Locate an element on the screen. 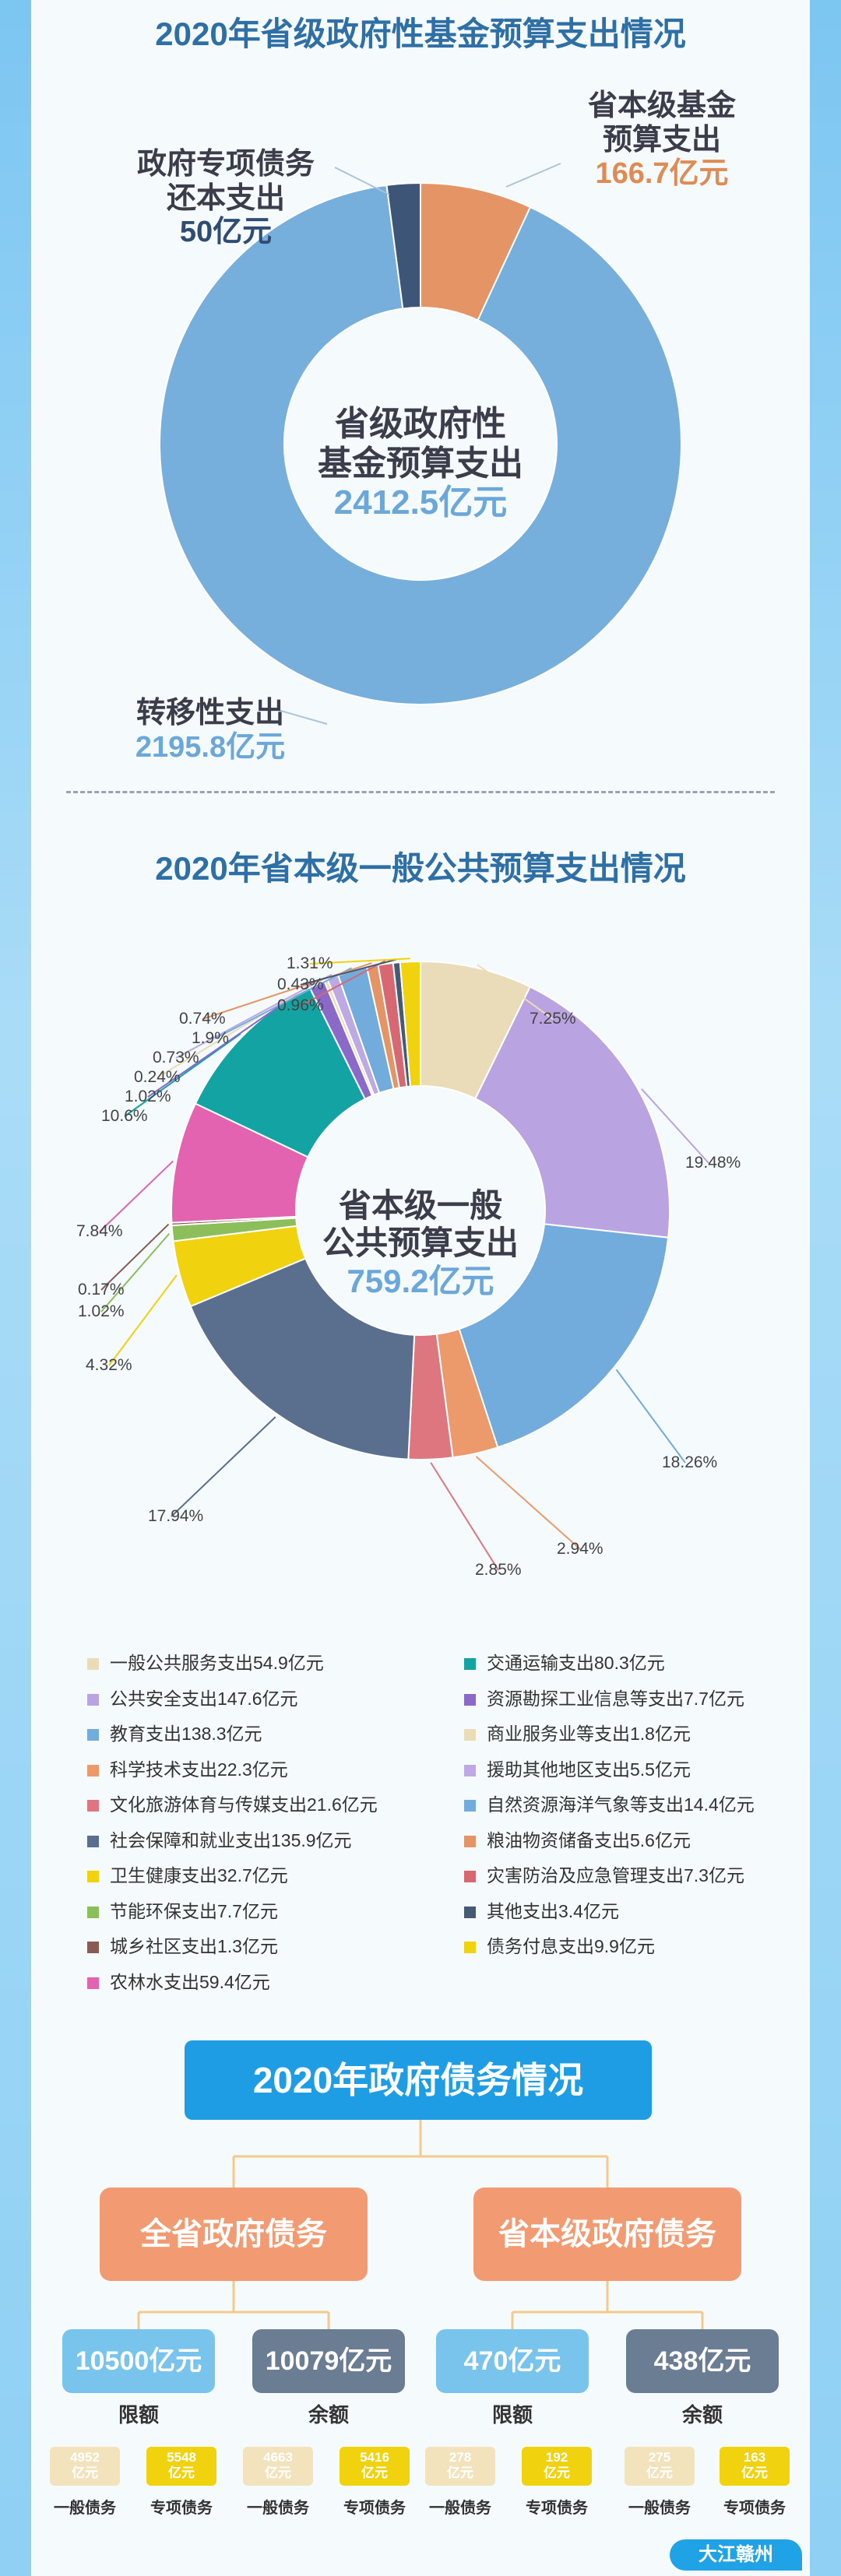 This screenshot has height=2576, width=841. legend-label: 交通运输支出80.3亿元 is located at coordinates (576, 1663).